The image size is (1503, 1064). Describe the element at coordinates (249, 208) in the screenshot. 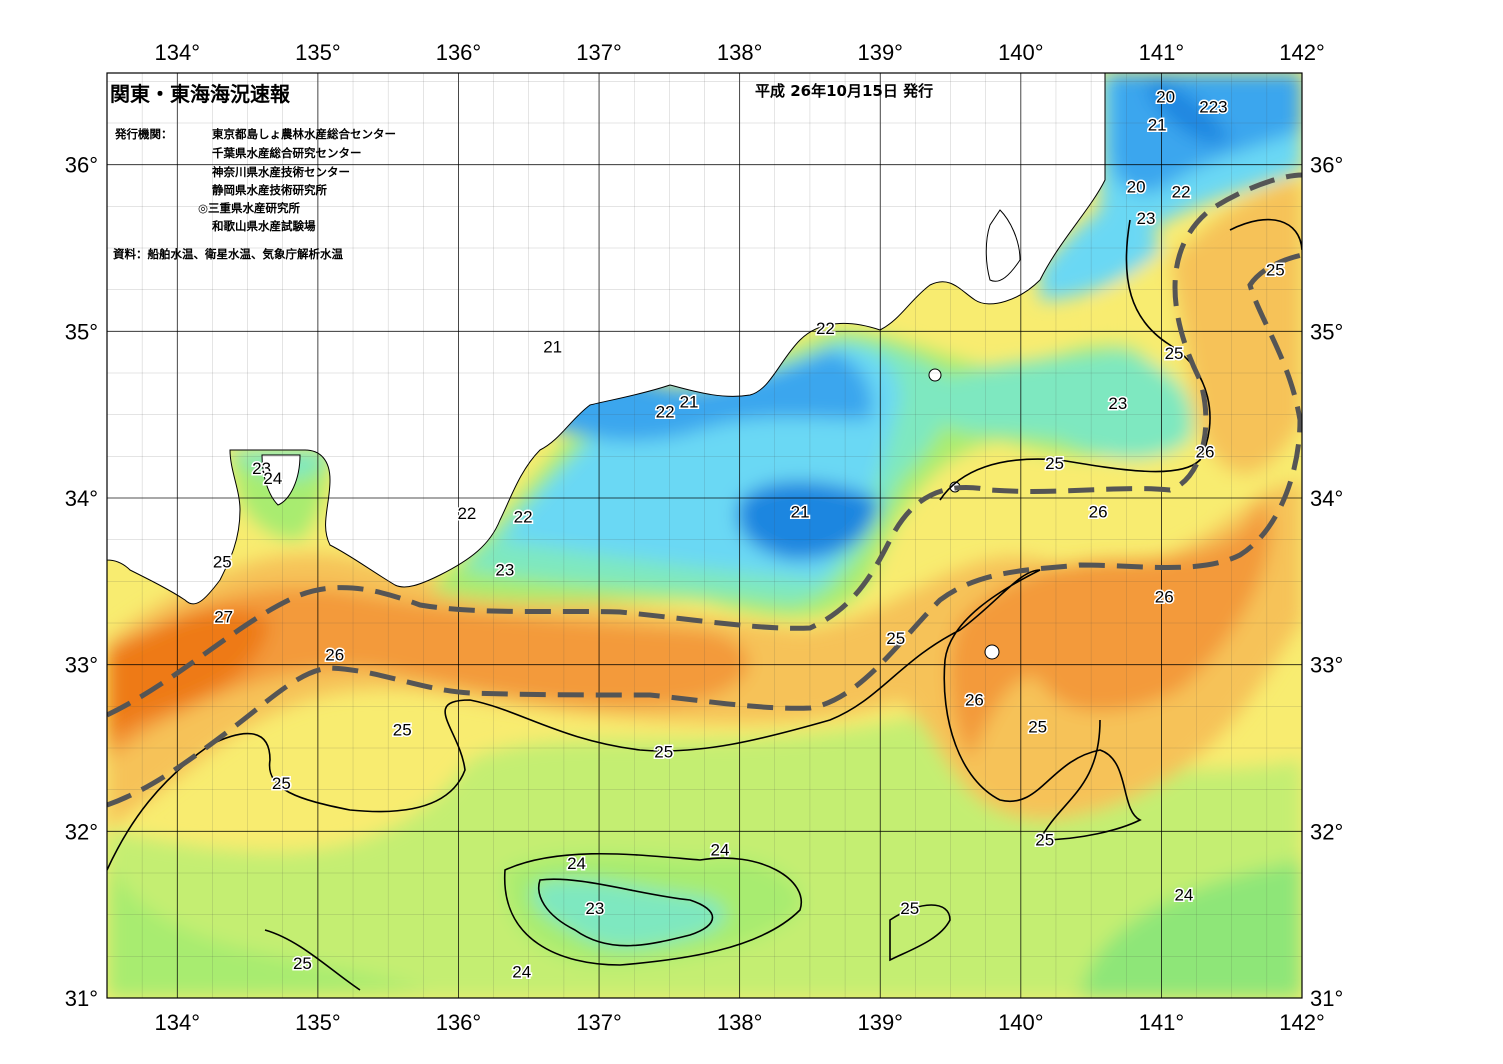

I see `organization-item: ◎三重県水産研究所` at that location.